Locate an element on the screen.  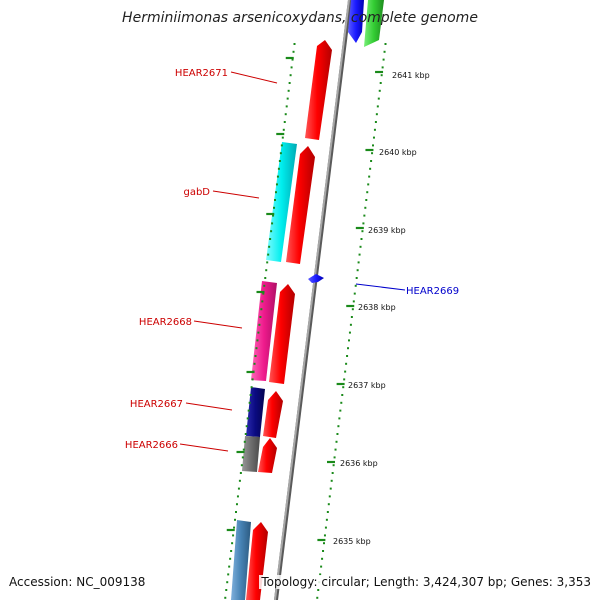
gene-gabD-feature is located at coordinates (281, 202).